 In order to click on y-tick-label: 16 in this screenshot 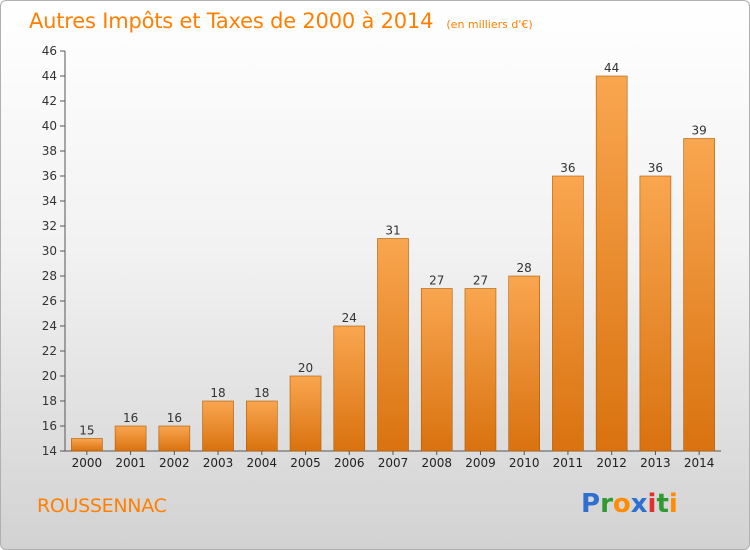, I will do `click(49, 426)`.